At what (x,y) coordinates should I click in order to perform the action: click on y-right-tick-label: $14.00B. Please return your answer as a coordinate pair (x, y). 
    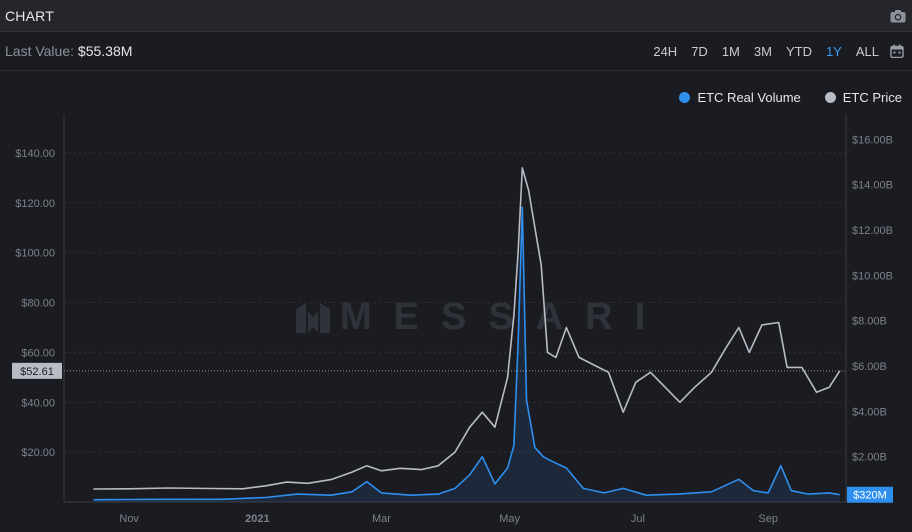
    Looking at the image, I should click on (872, 186).